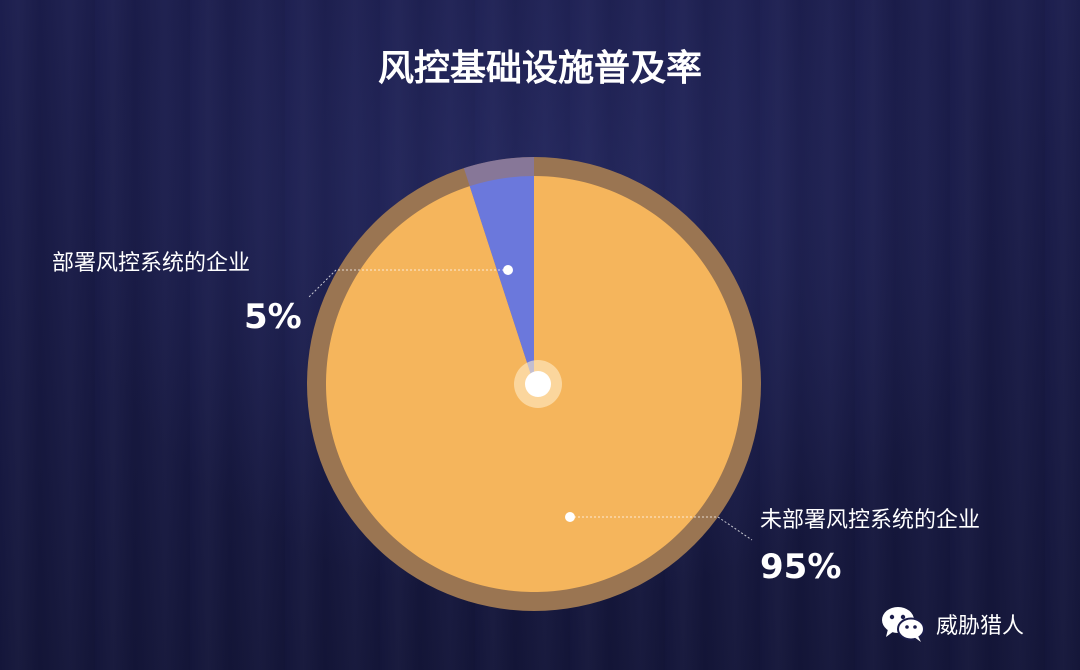 This screenshot has width=1080, height=670. I want to click on leader-line-not-deployed, so click(661, 528).